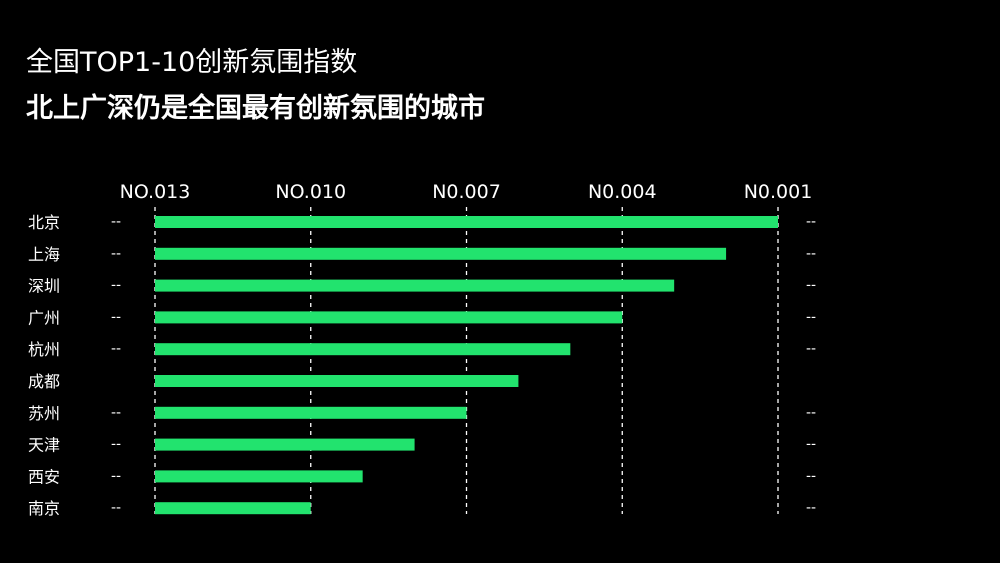  Describe the element at coordinates (44, 476) in the screenshot. I see `category-label: 西安` at that location.